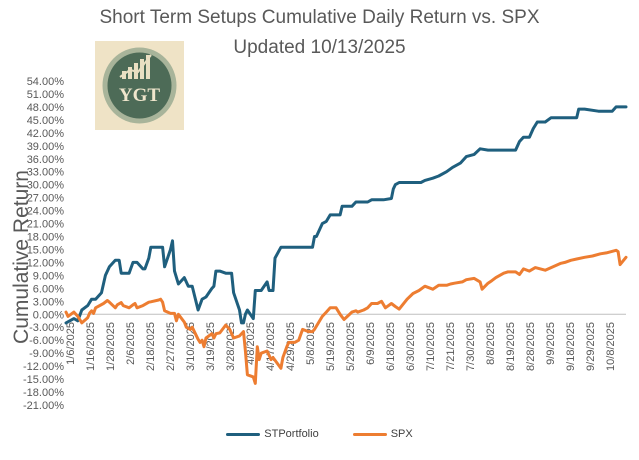 This screenshot has width=639, height=460. What do you see at coordinates (571, 346) in the screenshot?
I see `x-tick-label: 9/18/2025` at bounding box center [571, 346].